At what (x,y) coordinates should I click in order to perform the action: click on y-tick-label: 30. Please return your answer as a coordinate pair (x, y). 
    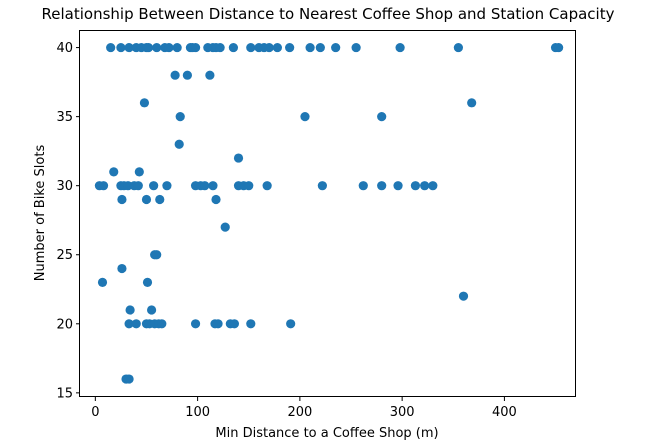
    Looking at the image, I should click on (64, 186).